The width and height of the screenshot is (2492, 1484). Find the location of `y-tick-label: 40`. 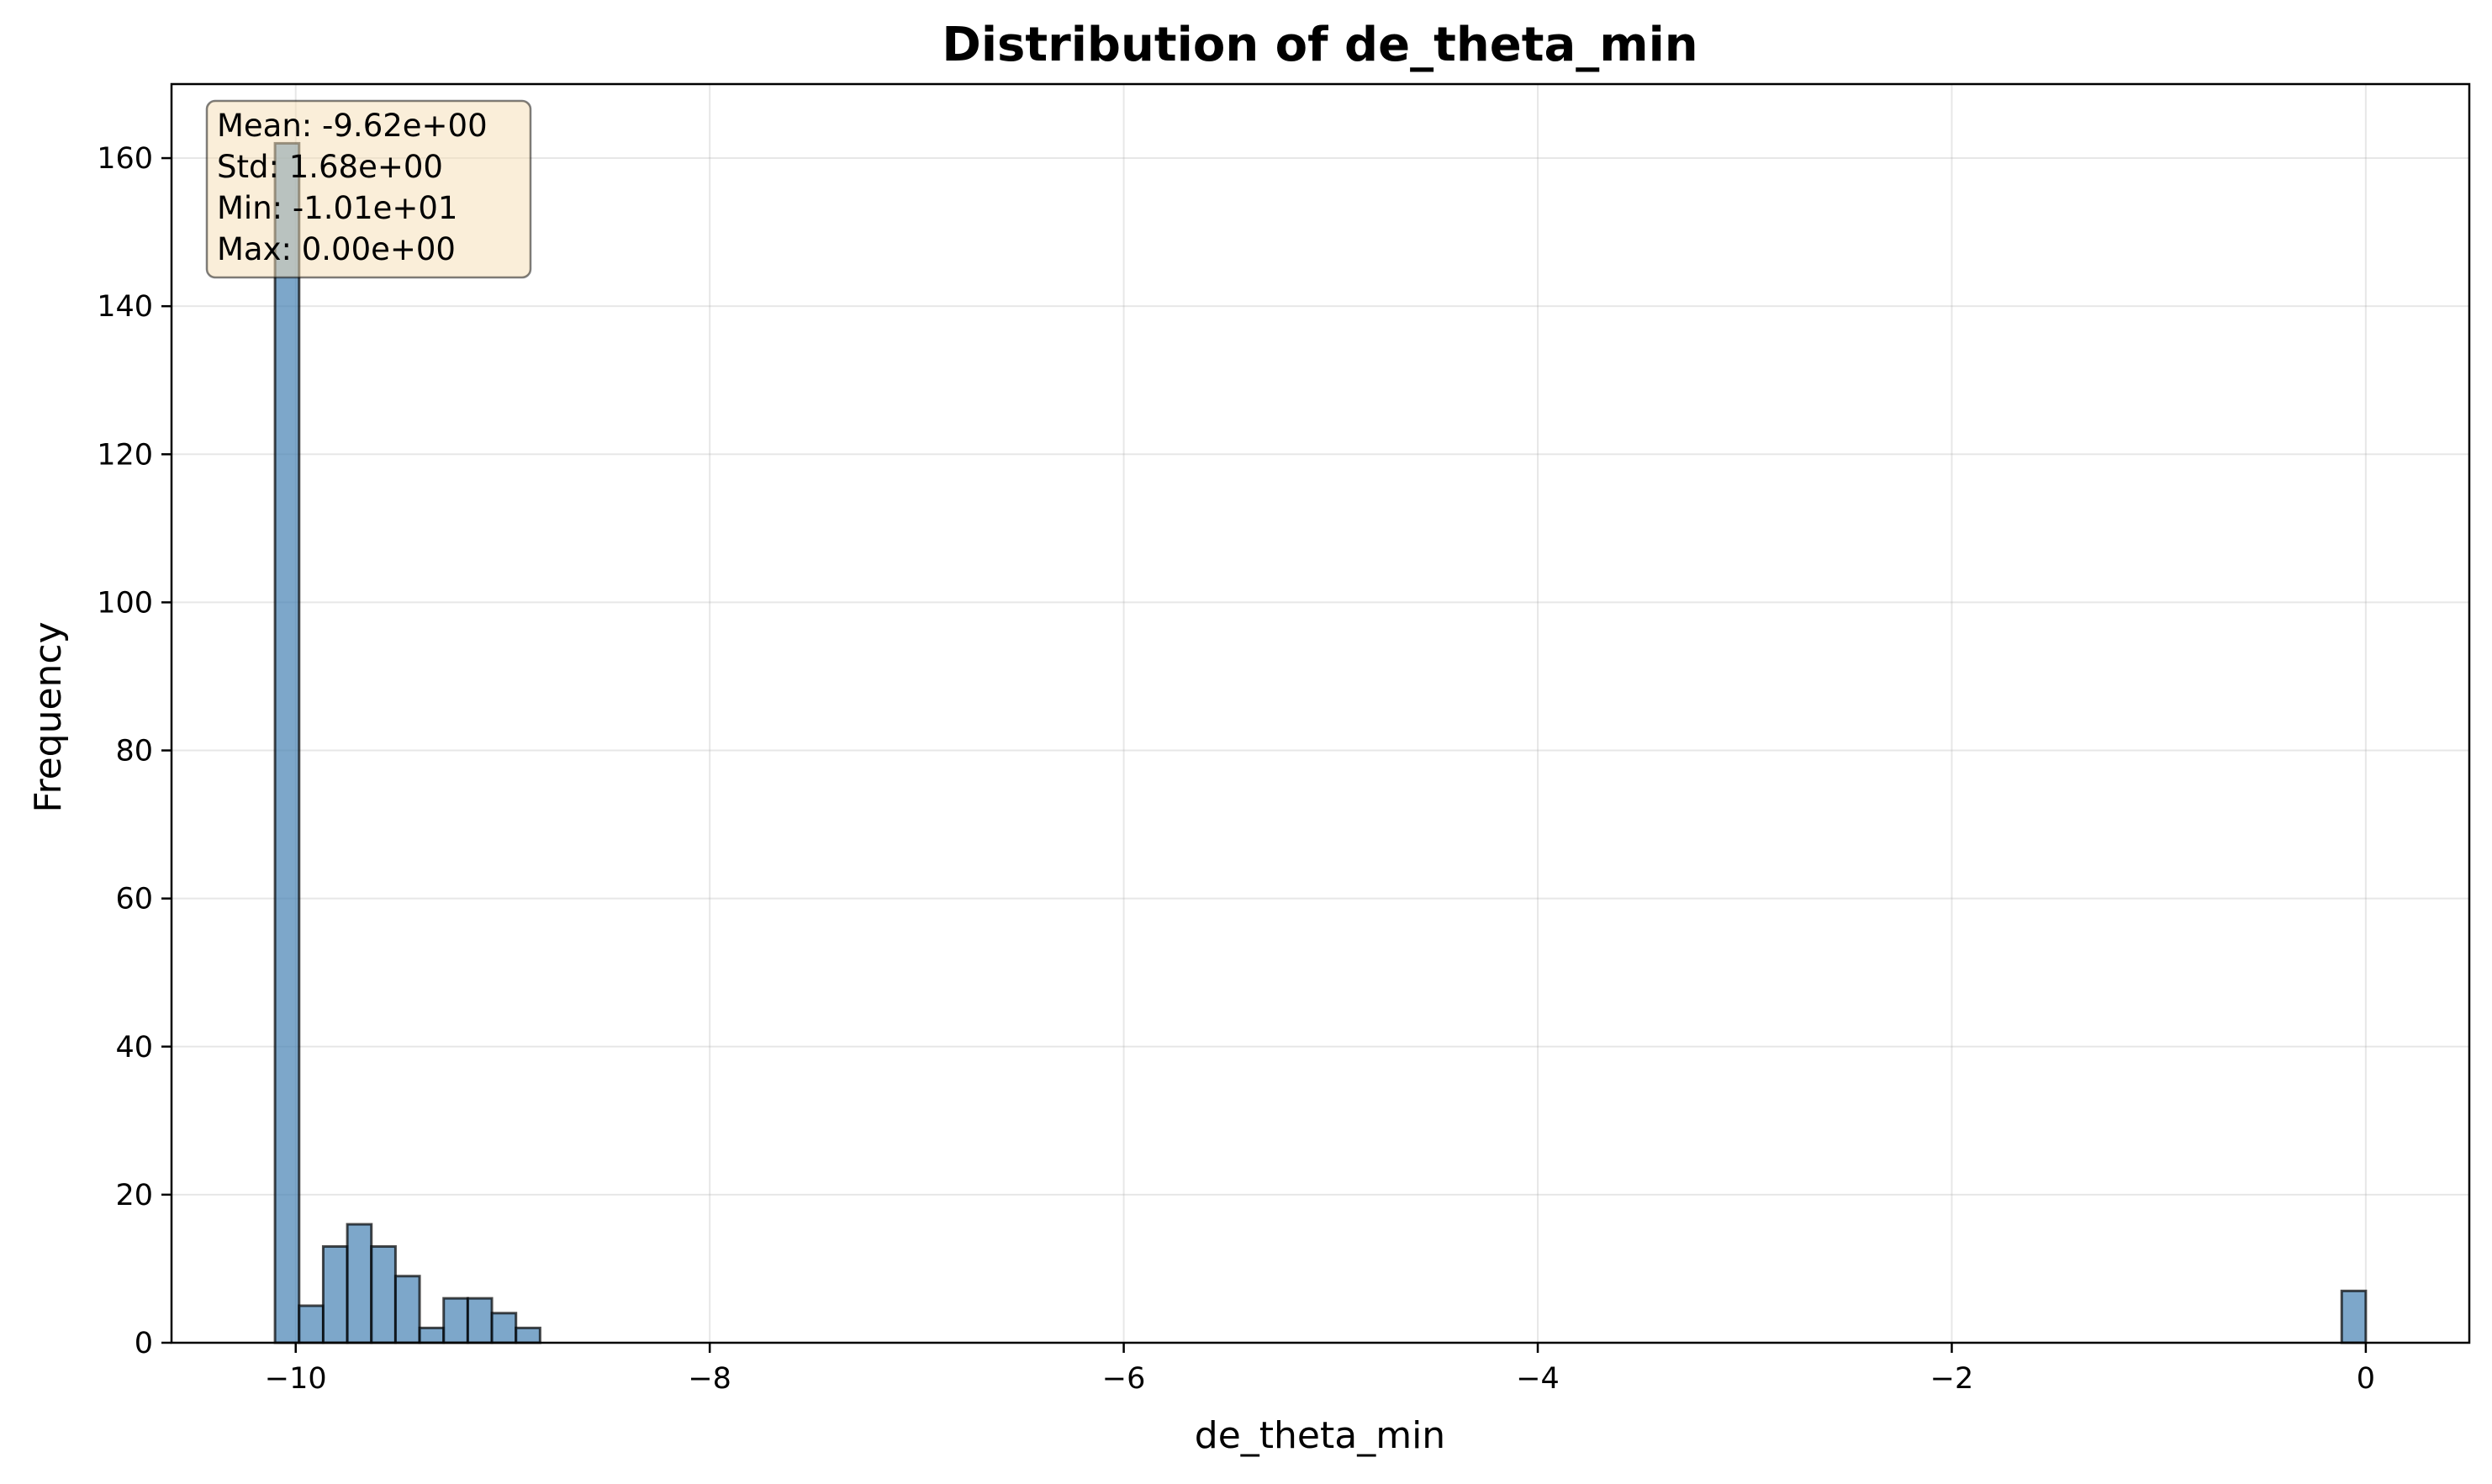

y-tick-label: 40 is located at coordinates (134, 1047).